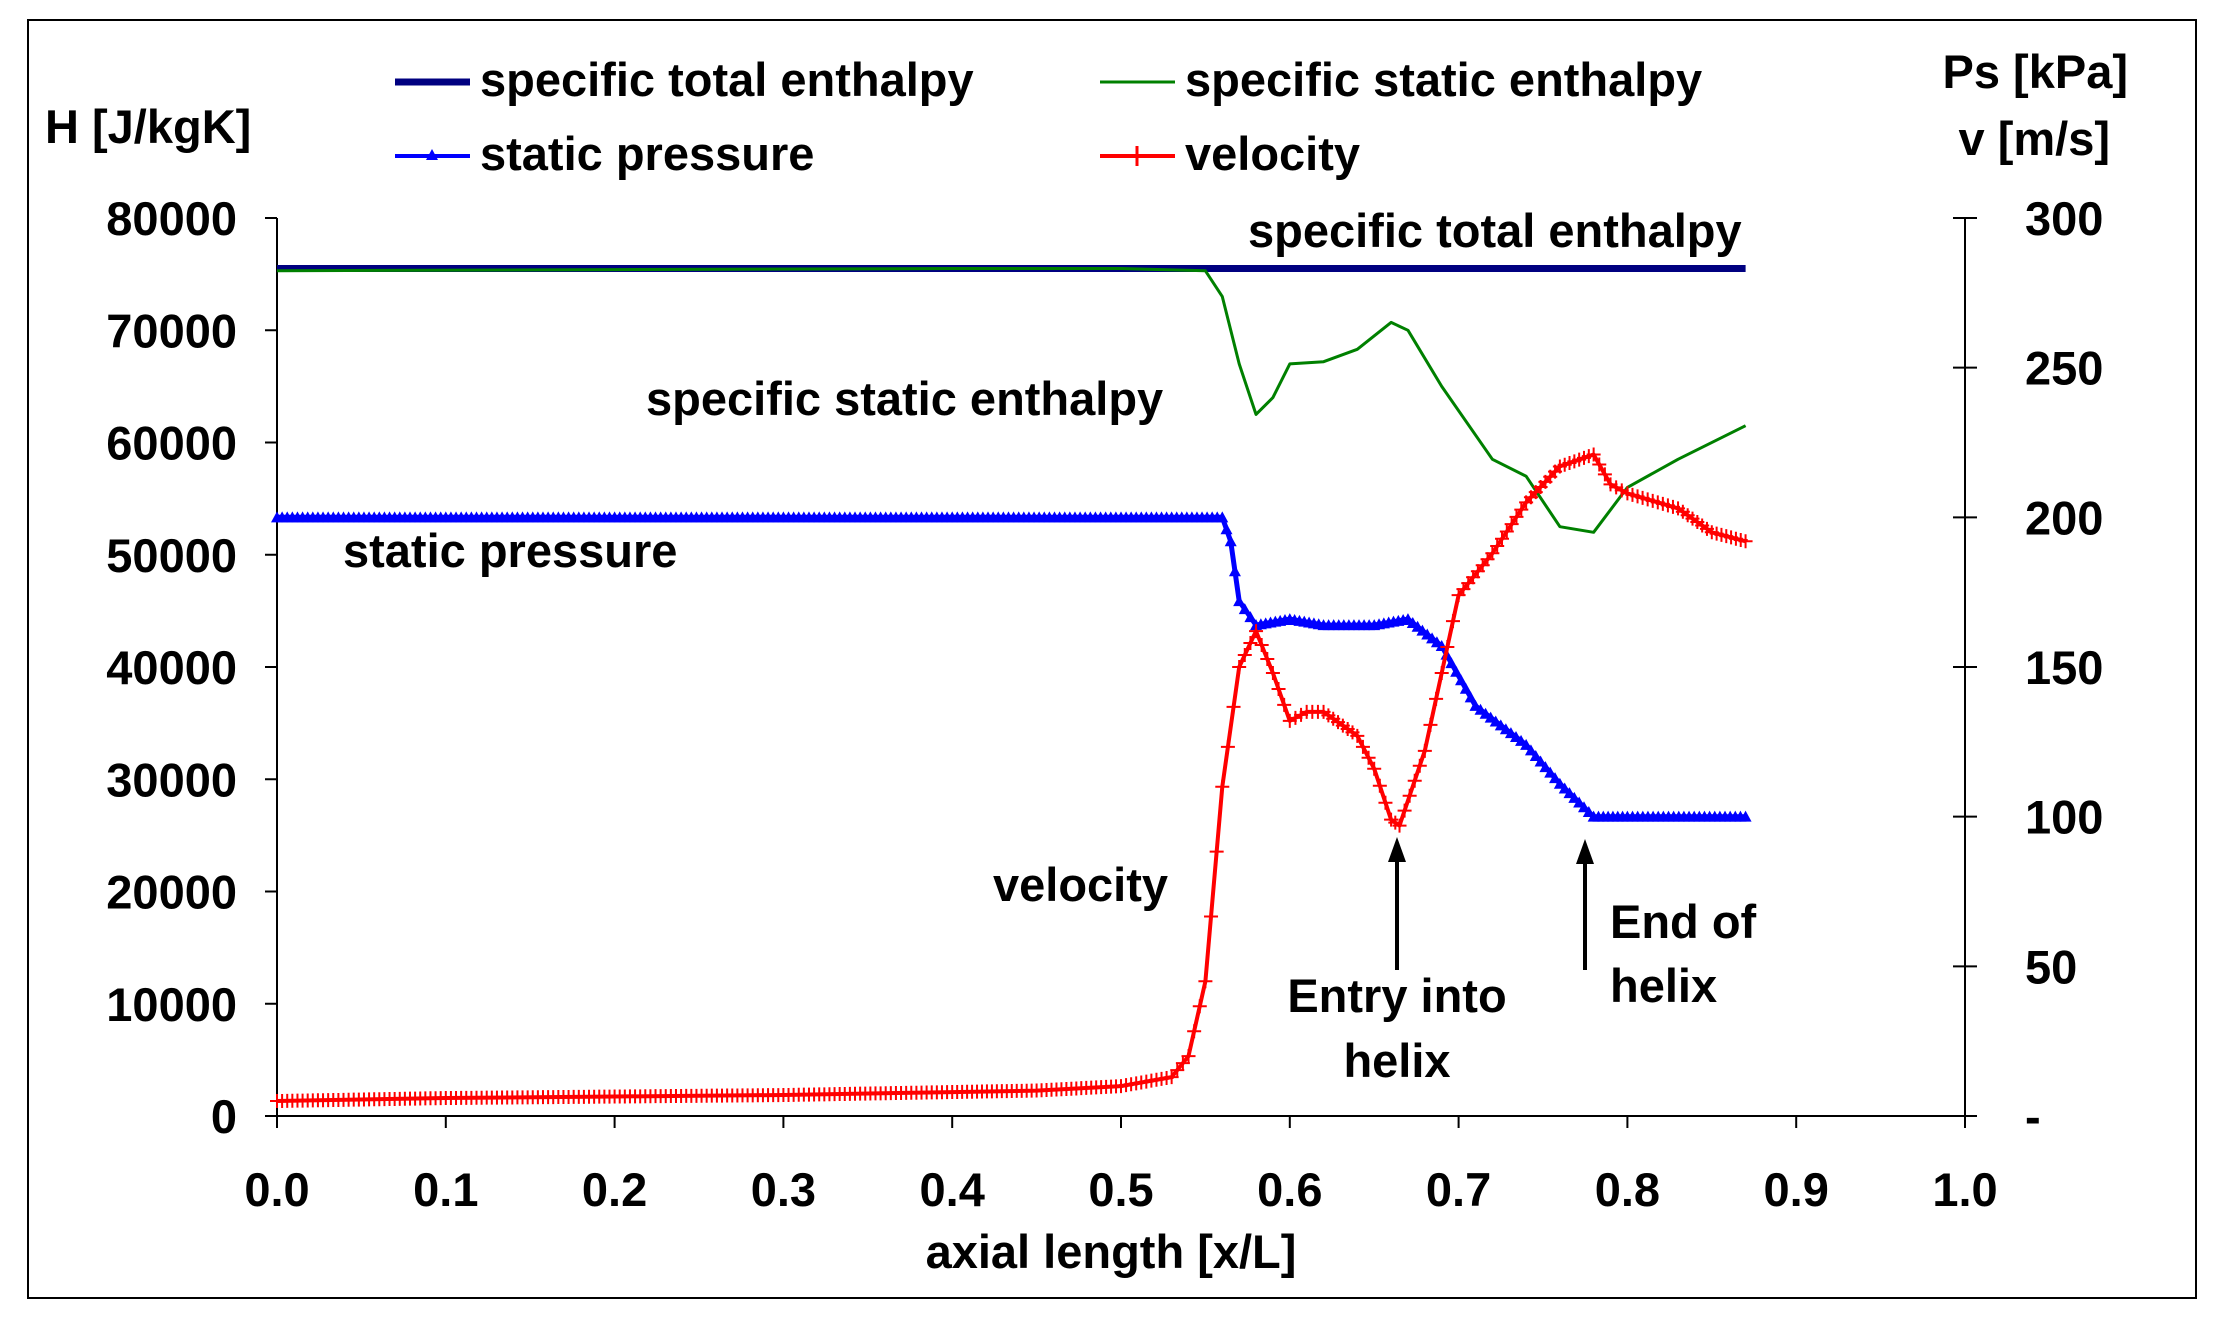 Image resolution: width=2219 pixels, height=1320 pixels. Describe the element at coordinates (647, 153) in the screenshot. I see `legend-label-static-pressure: static pressure` at that location.